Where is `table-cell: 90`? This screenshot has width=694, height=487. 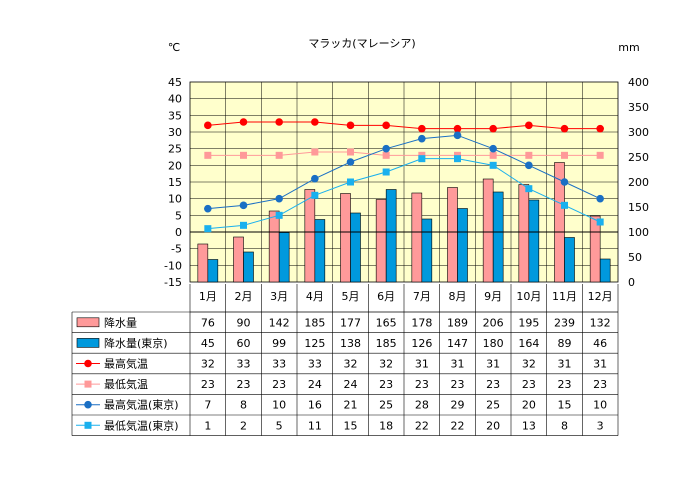
table-cell: 90 is located at coordinates (244, 322).